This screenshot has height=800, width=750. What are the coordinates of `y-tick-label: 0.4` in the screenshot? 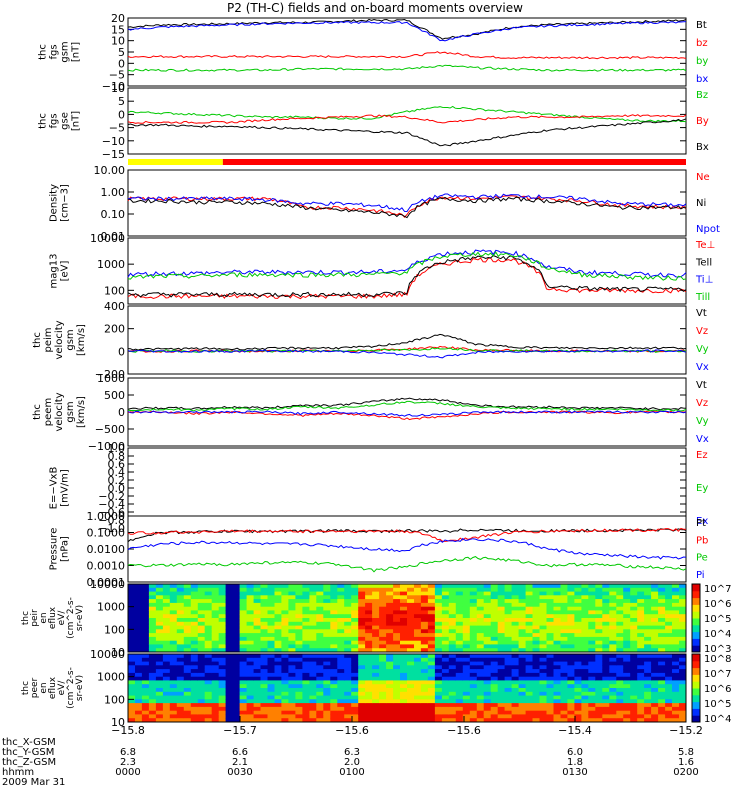 It's located at (117, 472).